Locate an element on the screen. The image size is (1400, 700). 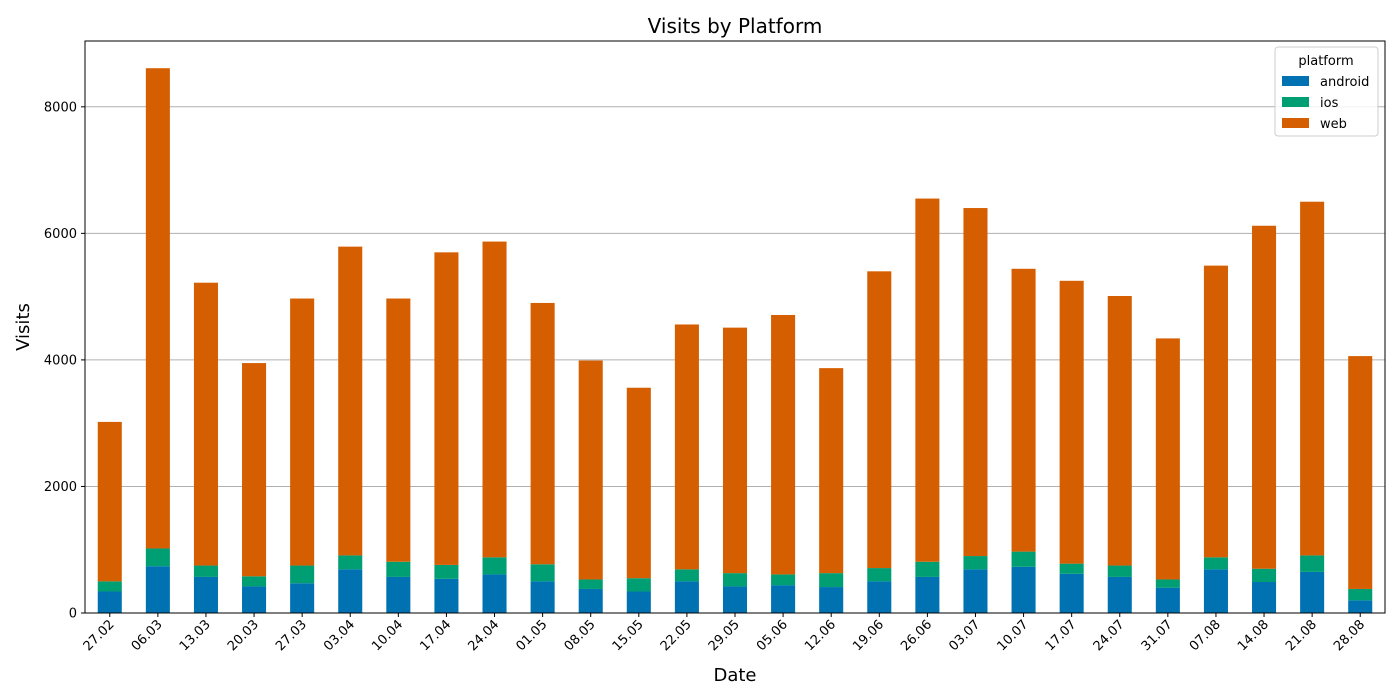
bar-ios-28.08 is located at coordinates (1360, 594).